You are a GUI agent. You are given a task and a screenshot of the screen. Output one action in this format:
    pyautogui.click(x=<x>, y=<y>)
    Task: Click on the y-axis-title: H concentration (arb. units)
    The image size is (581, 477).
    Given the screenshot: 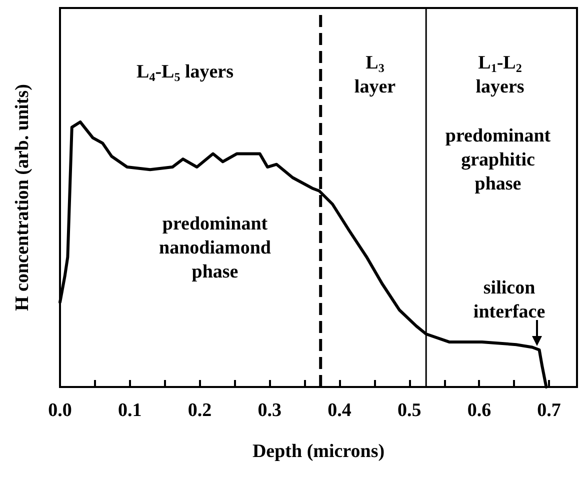 What is the action you would take?
    pyautogui.click(x=22, y=197)
    